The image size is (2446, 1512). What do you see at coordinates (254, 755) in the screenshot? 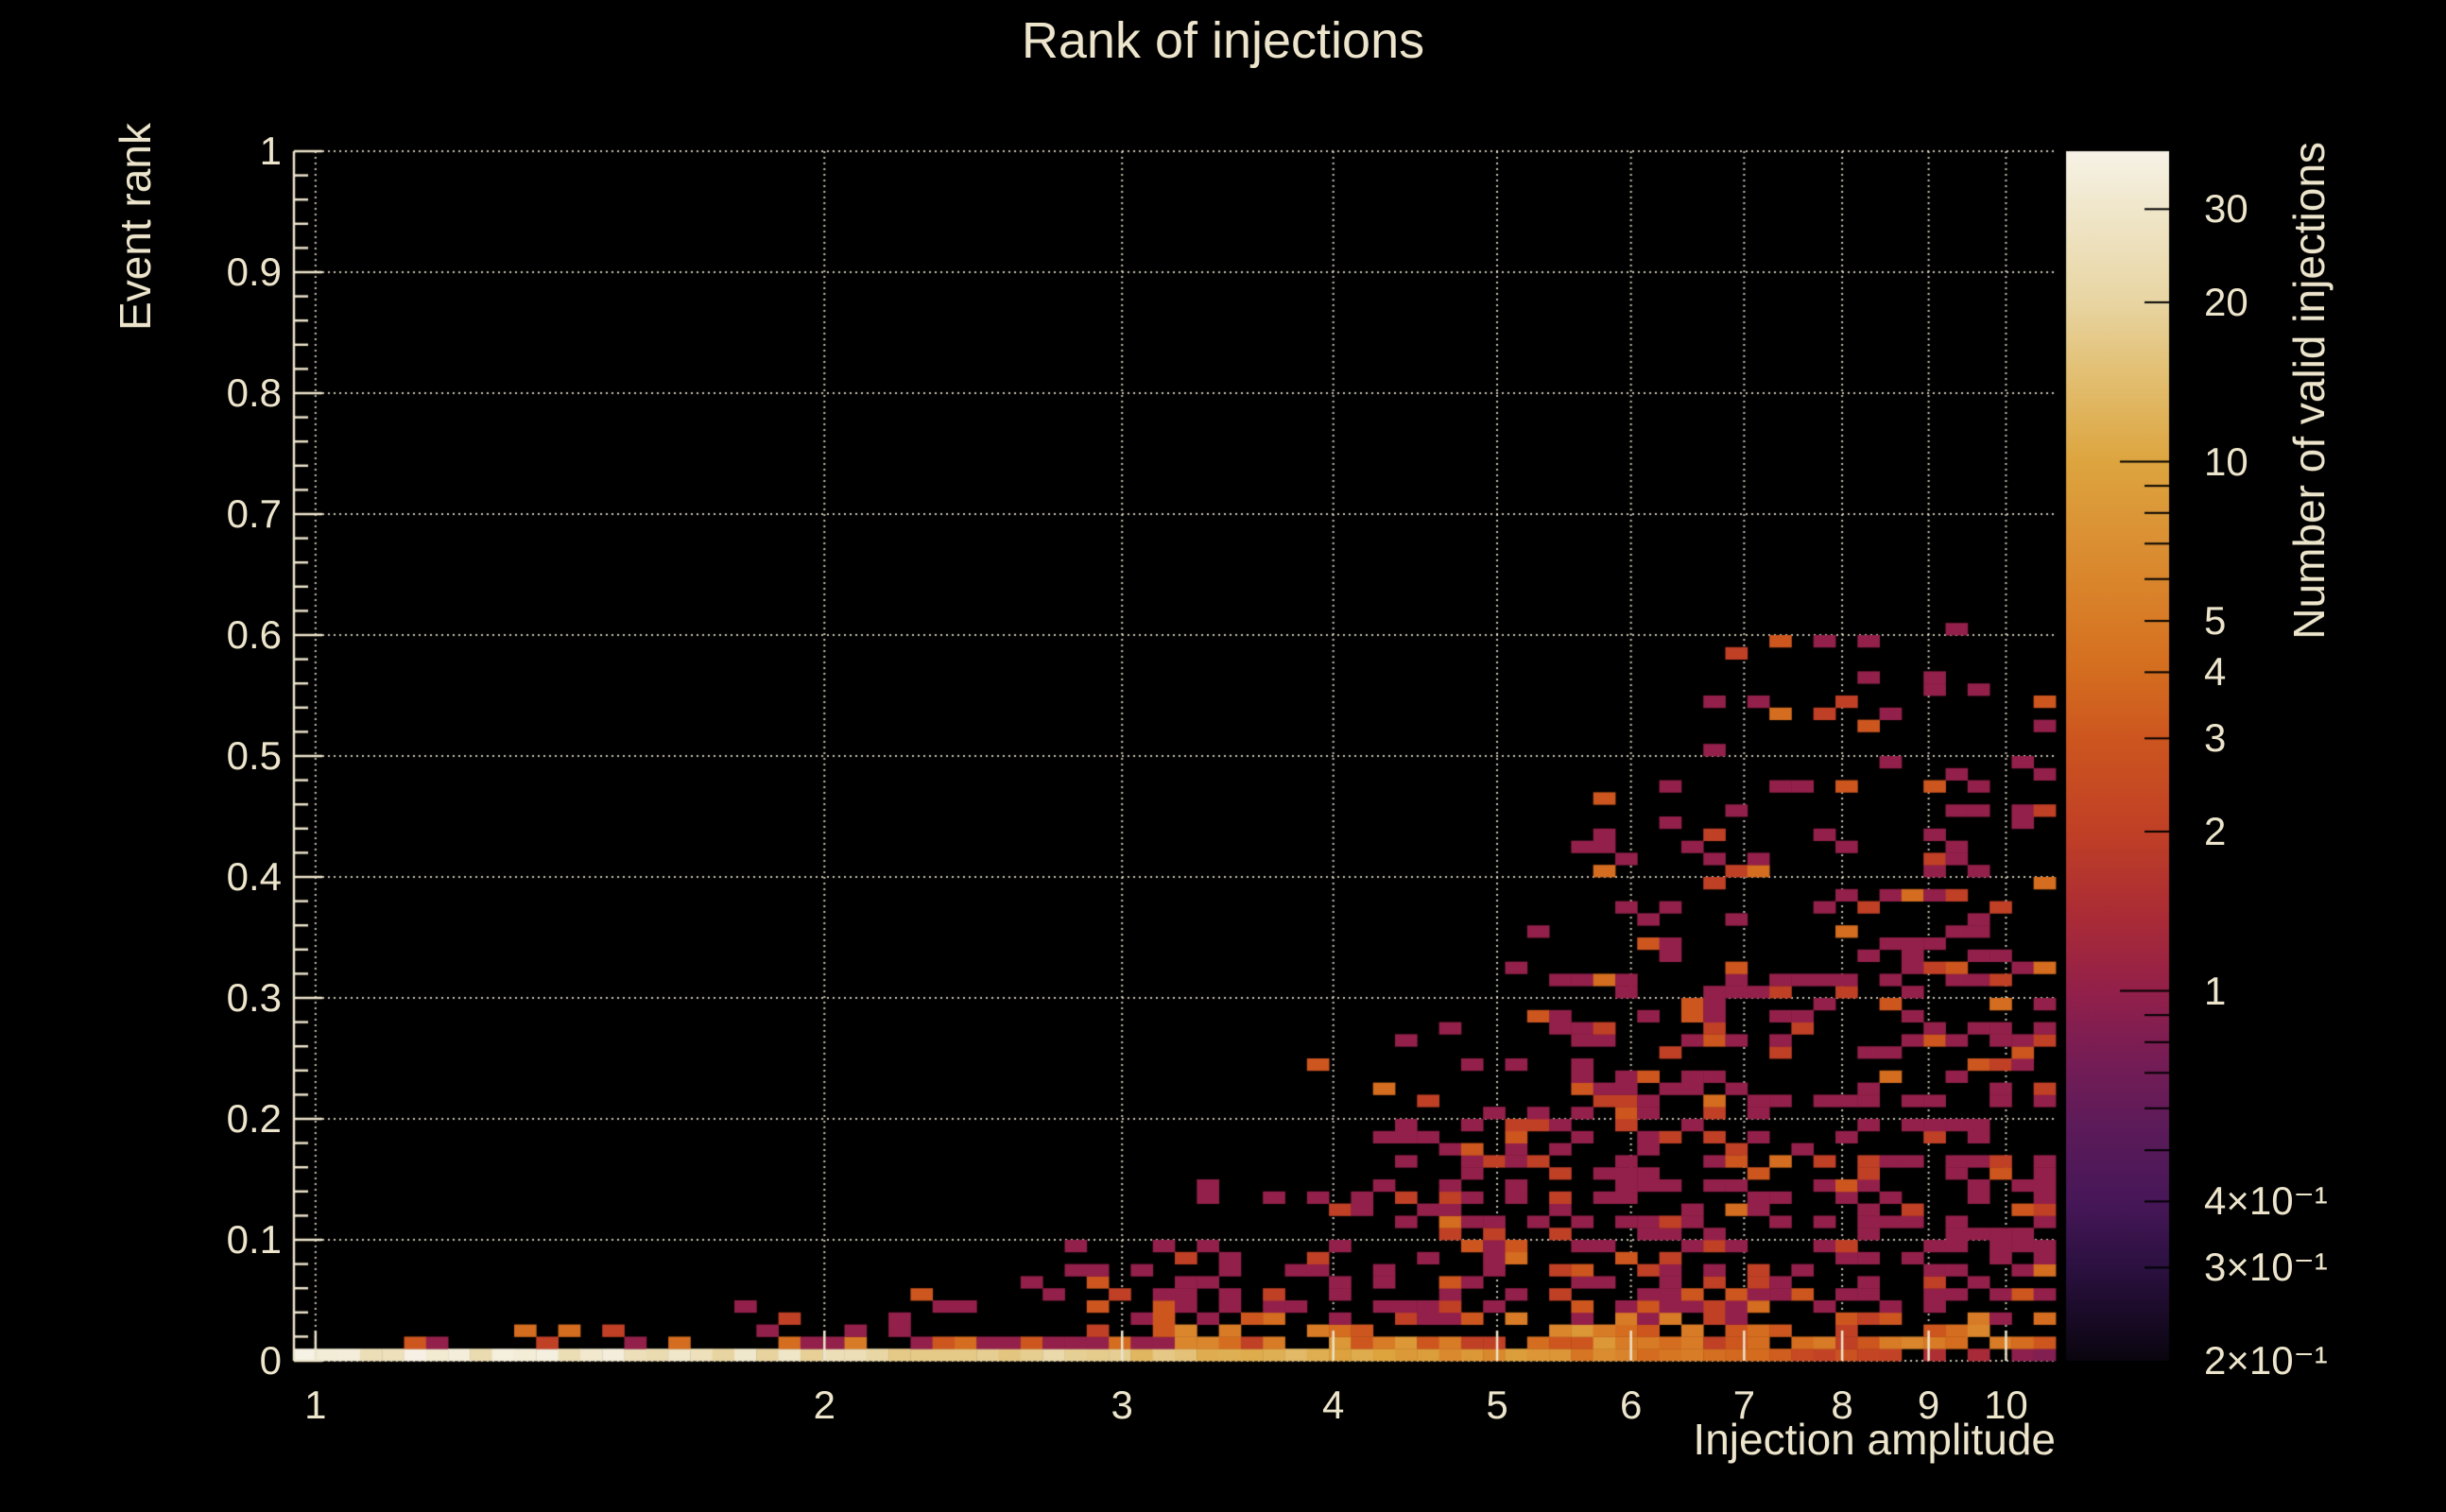
I see `y-tick-label: 0.5` at bounding box center [254, 755].